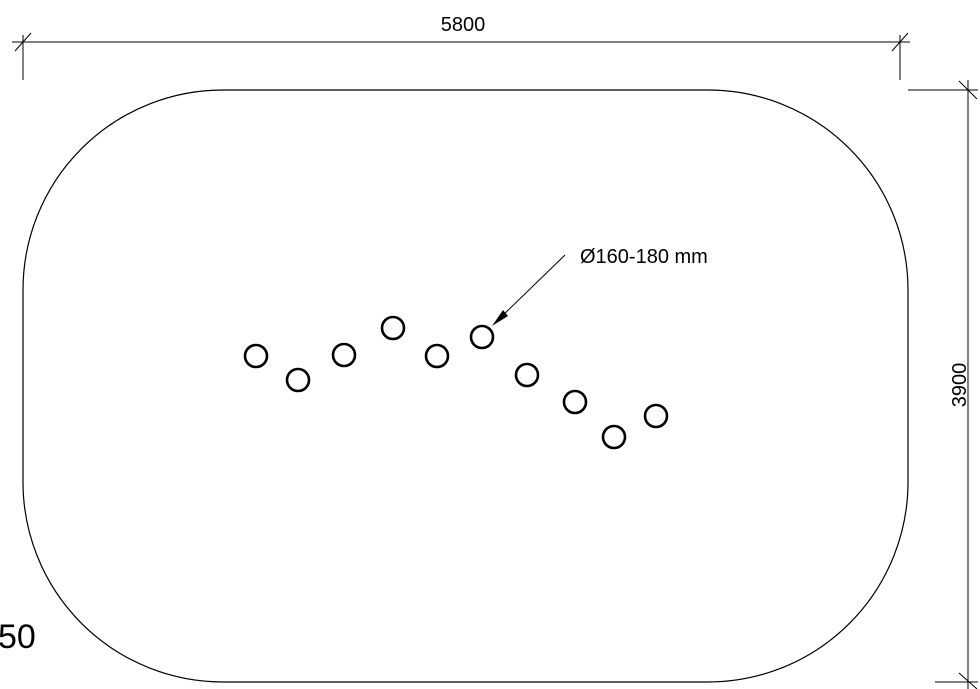  What do you see at coordinates (968, 90) in the screenshot?
I see `height-tick-top` at bounding box center [968, 90].